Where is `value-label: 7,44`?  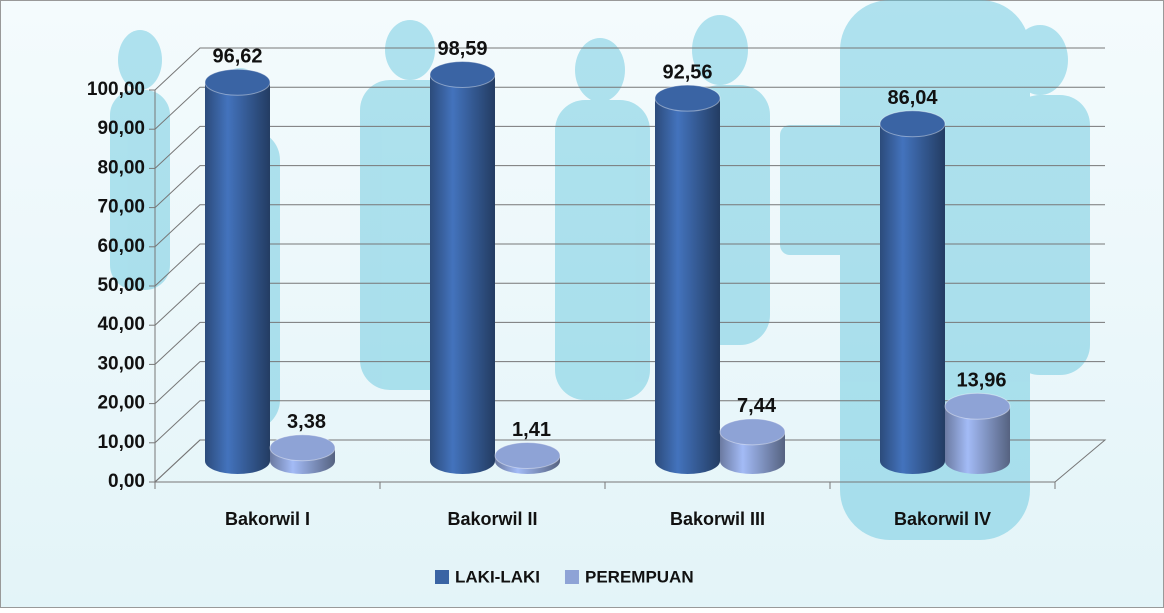
value-label: 7,44 is located at coordinates (757, 406).